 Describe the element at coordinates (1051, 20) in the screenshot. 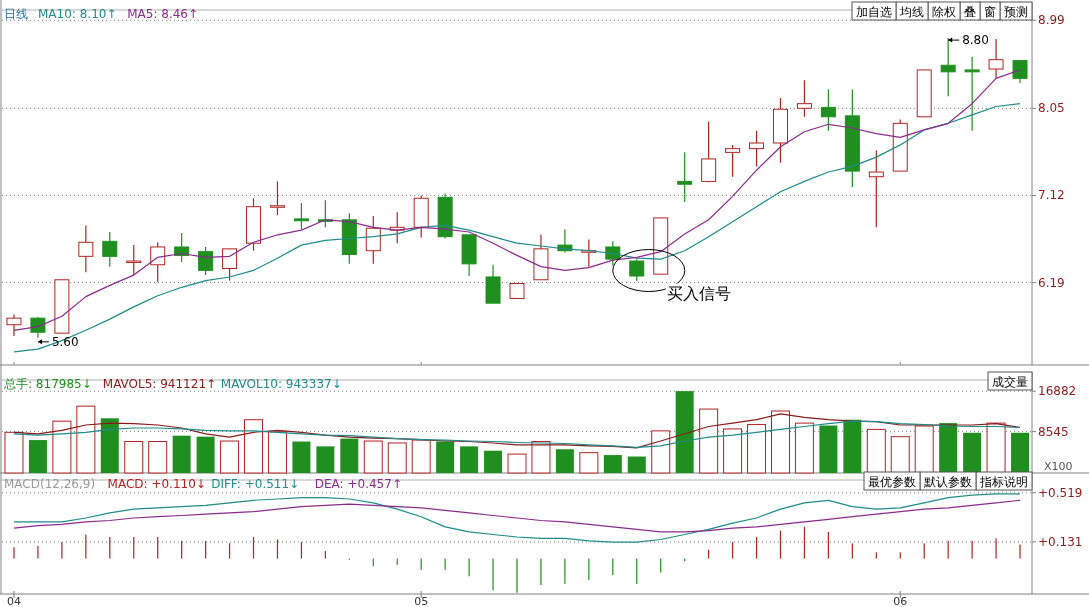

I see `y-tick-label: 8.99` at that location.